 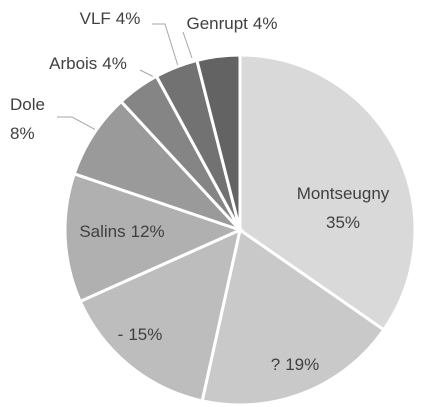 I want to click on value-label: 35%, so click(x=343, y=222).